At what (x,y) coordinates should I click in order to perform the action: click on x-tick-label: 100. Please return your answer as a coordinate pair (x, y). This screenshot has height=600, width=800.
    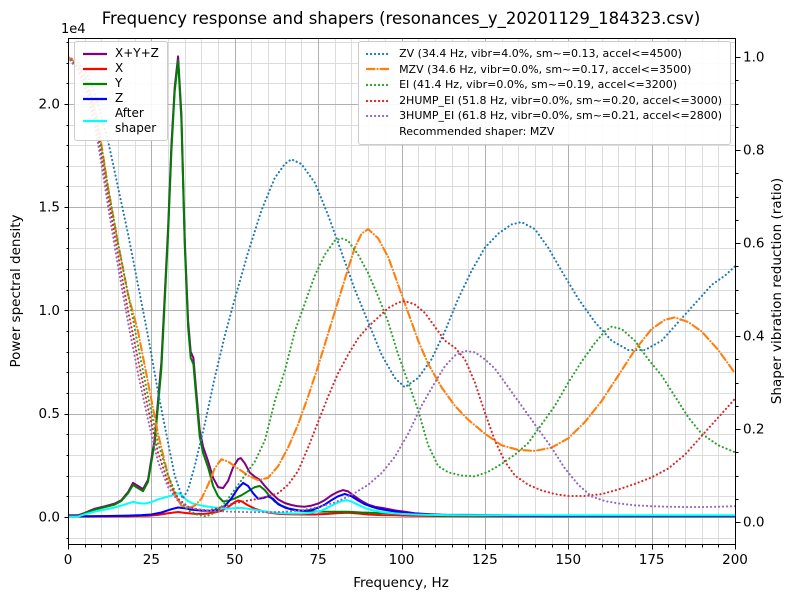
    Looking at the image, I should click on (402, 560).